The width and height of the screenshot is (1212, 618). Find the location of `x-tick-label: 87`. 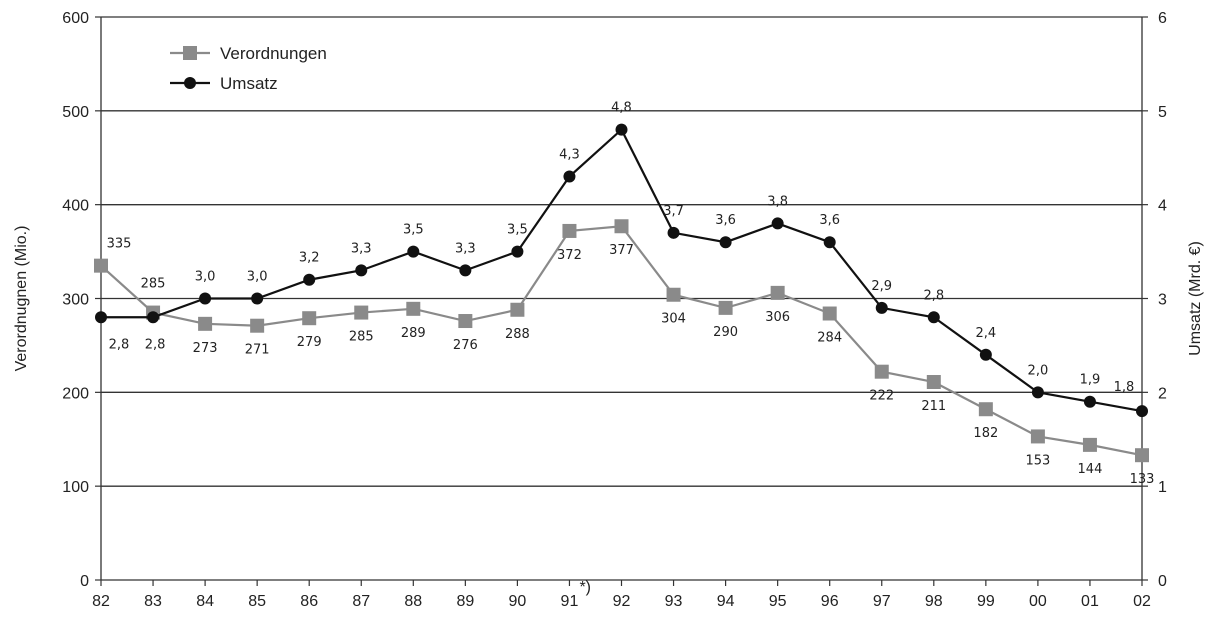

x-tick-label: 87 is located at coordinates (361, 601).